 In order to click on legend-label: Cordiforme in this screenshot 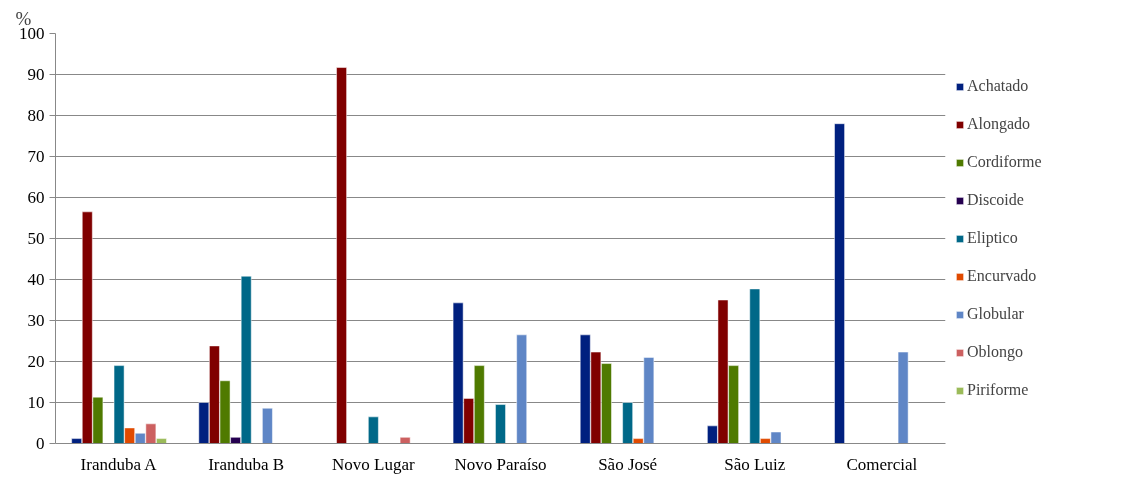, I will do `click(1004, 162)`.